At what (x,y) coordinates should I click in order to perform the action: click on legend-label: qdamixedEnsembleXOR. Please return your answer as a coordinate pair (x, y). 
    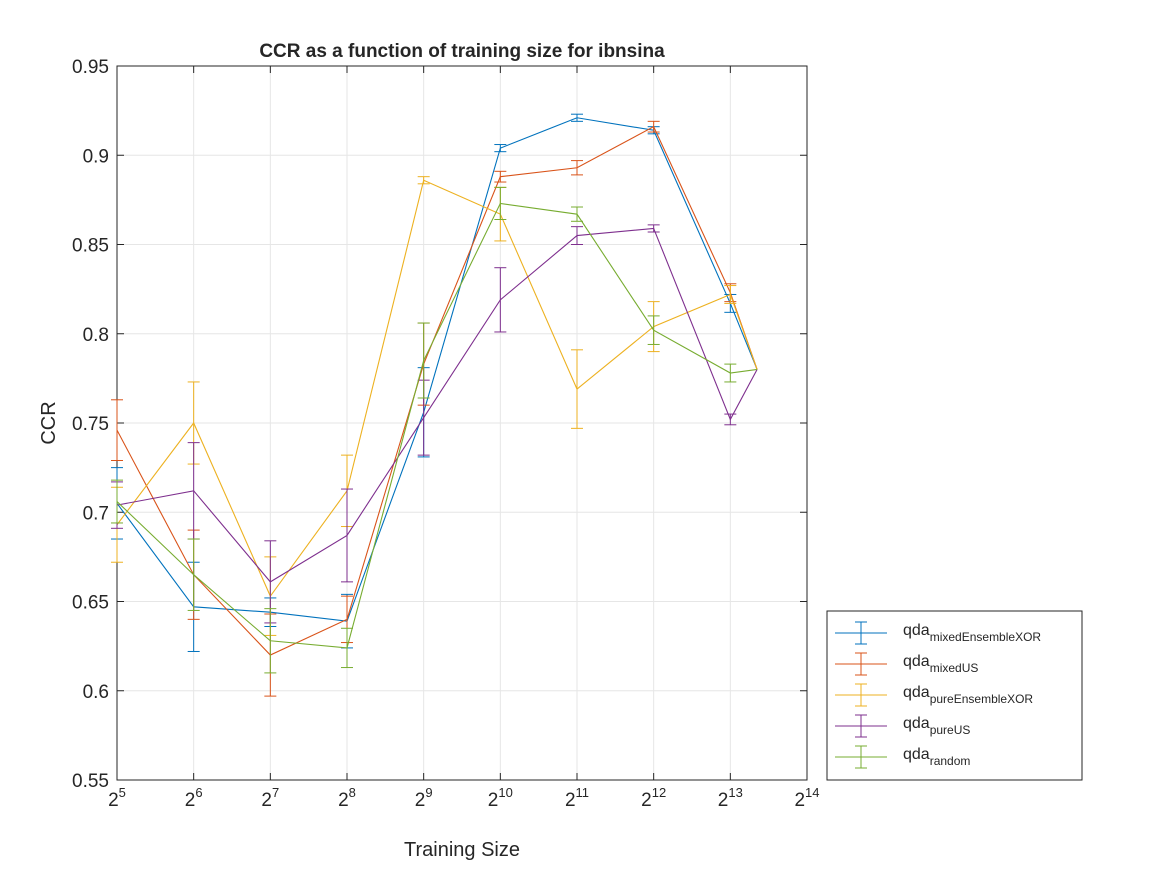
    Looking at the image, I should click on (972, 633).